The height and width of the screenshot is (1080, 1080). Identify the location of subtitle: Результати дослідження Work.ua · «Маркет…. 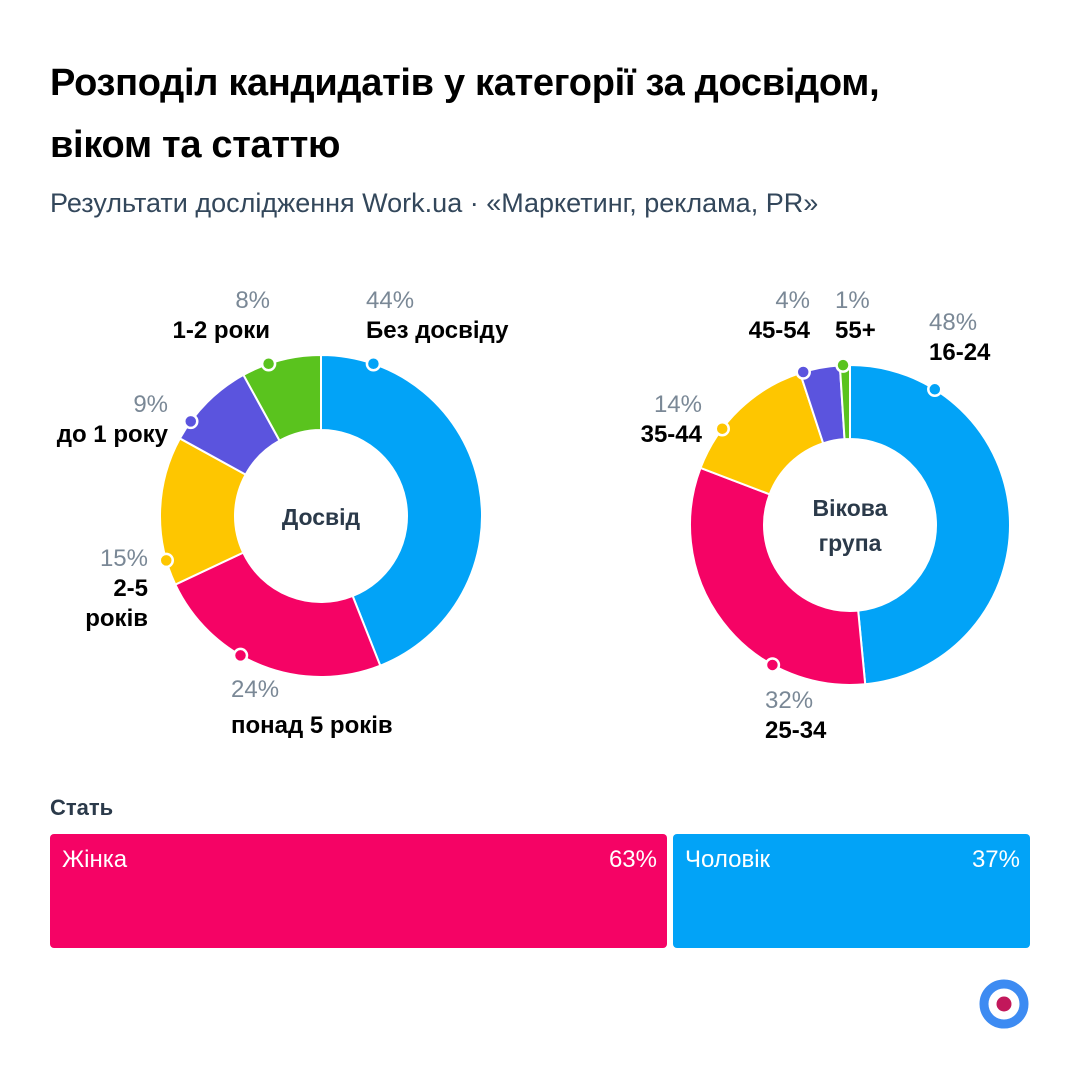
(434, 203).